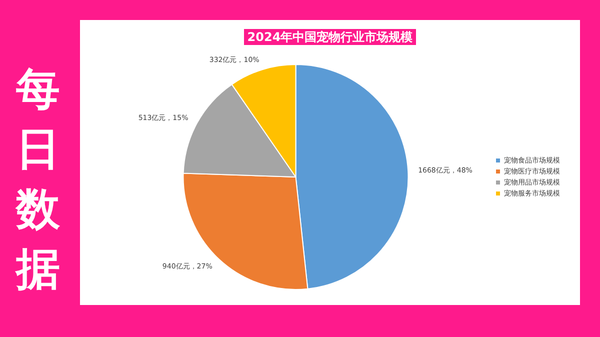  Describe the element at coordinates (330, 37) in the screenshot. I see `chart-title: 2024年中国宠物行业市场规模` at that location.